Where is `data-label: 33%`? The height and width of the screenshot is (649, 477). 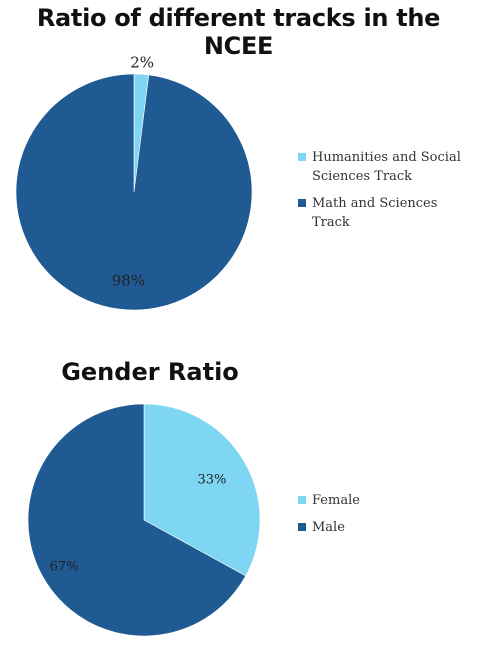
data-label: 33% is located at coordinates (211, 479).